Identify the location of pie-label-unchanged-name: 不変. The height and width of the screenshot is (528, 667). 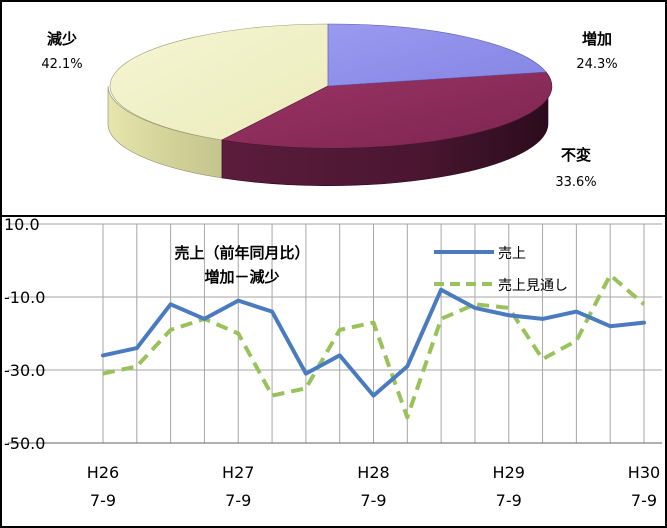
(576, 155).